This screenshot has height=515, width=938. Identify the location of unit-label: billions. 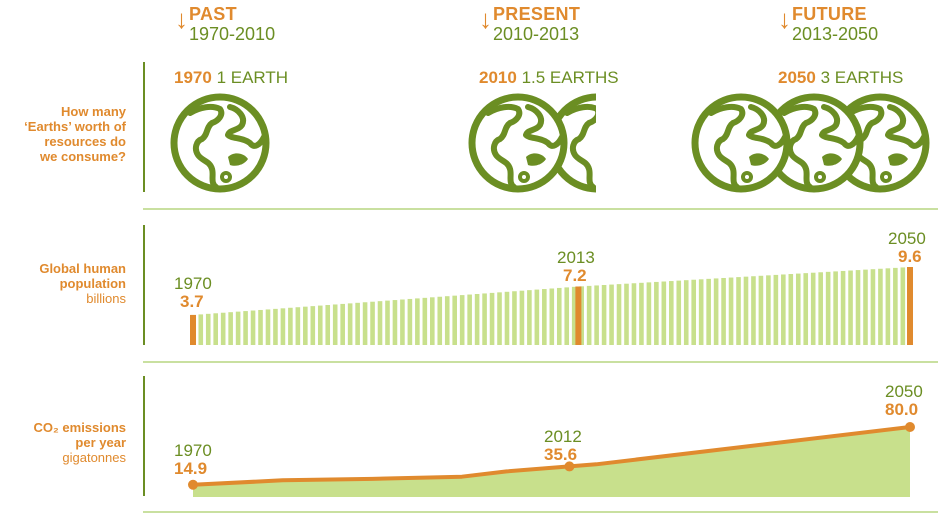
(106, 298).